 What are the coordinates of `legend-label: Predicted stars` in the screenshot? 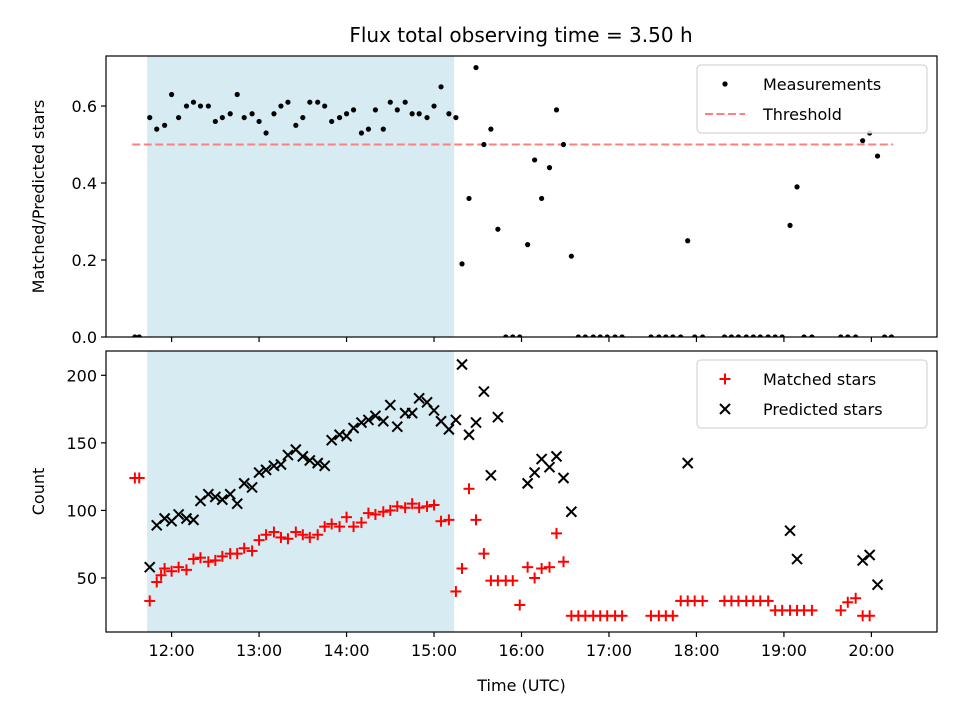 It's located at (823, 409).